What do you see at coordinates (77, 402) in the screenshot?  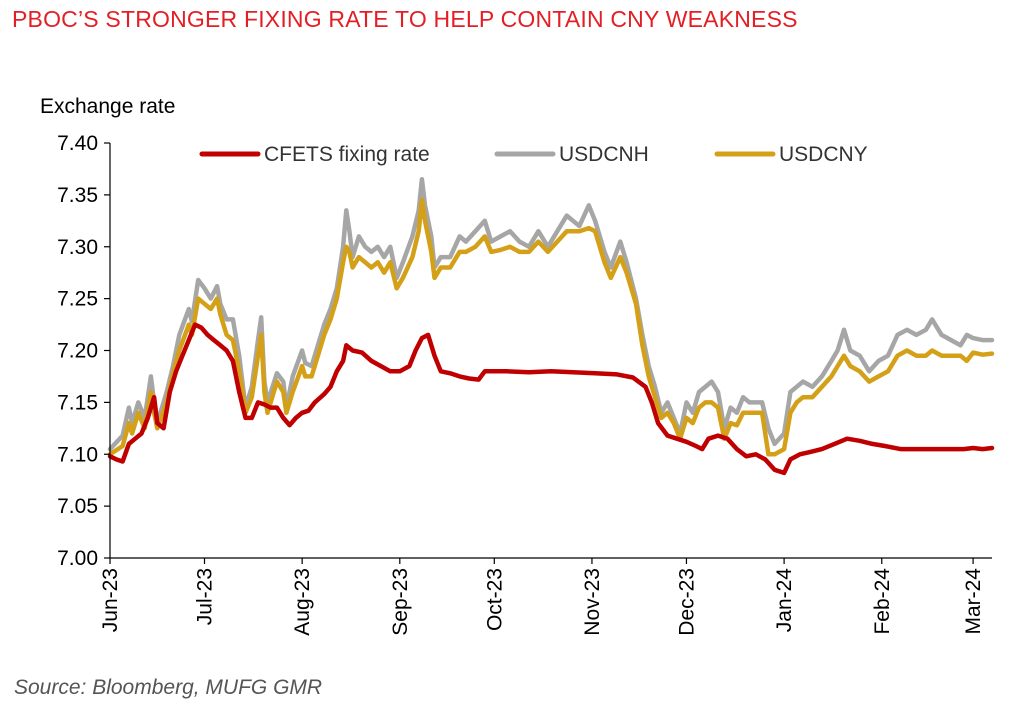 I see `y-tick-label: 7.15` at bounding box center [77, 402].